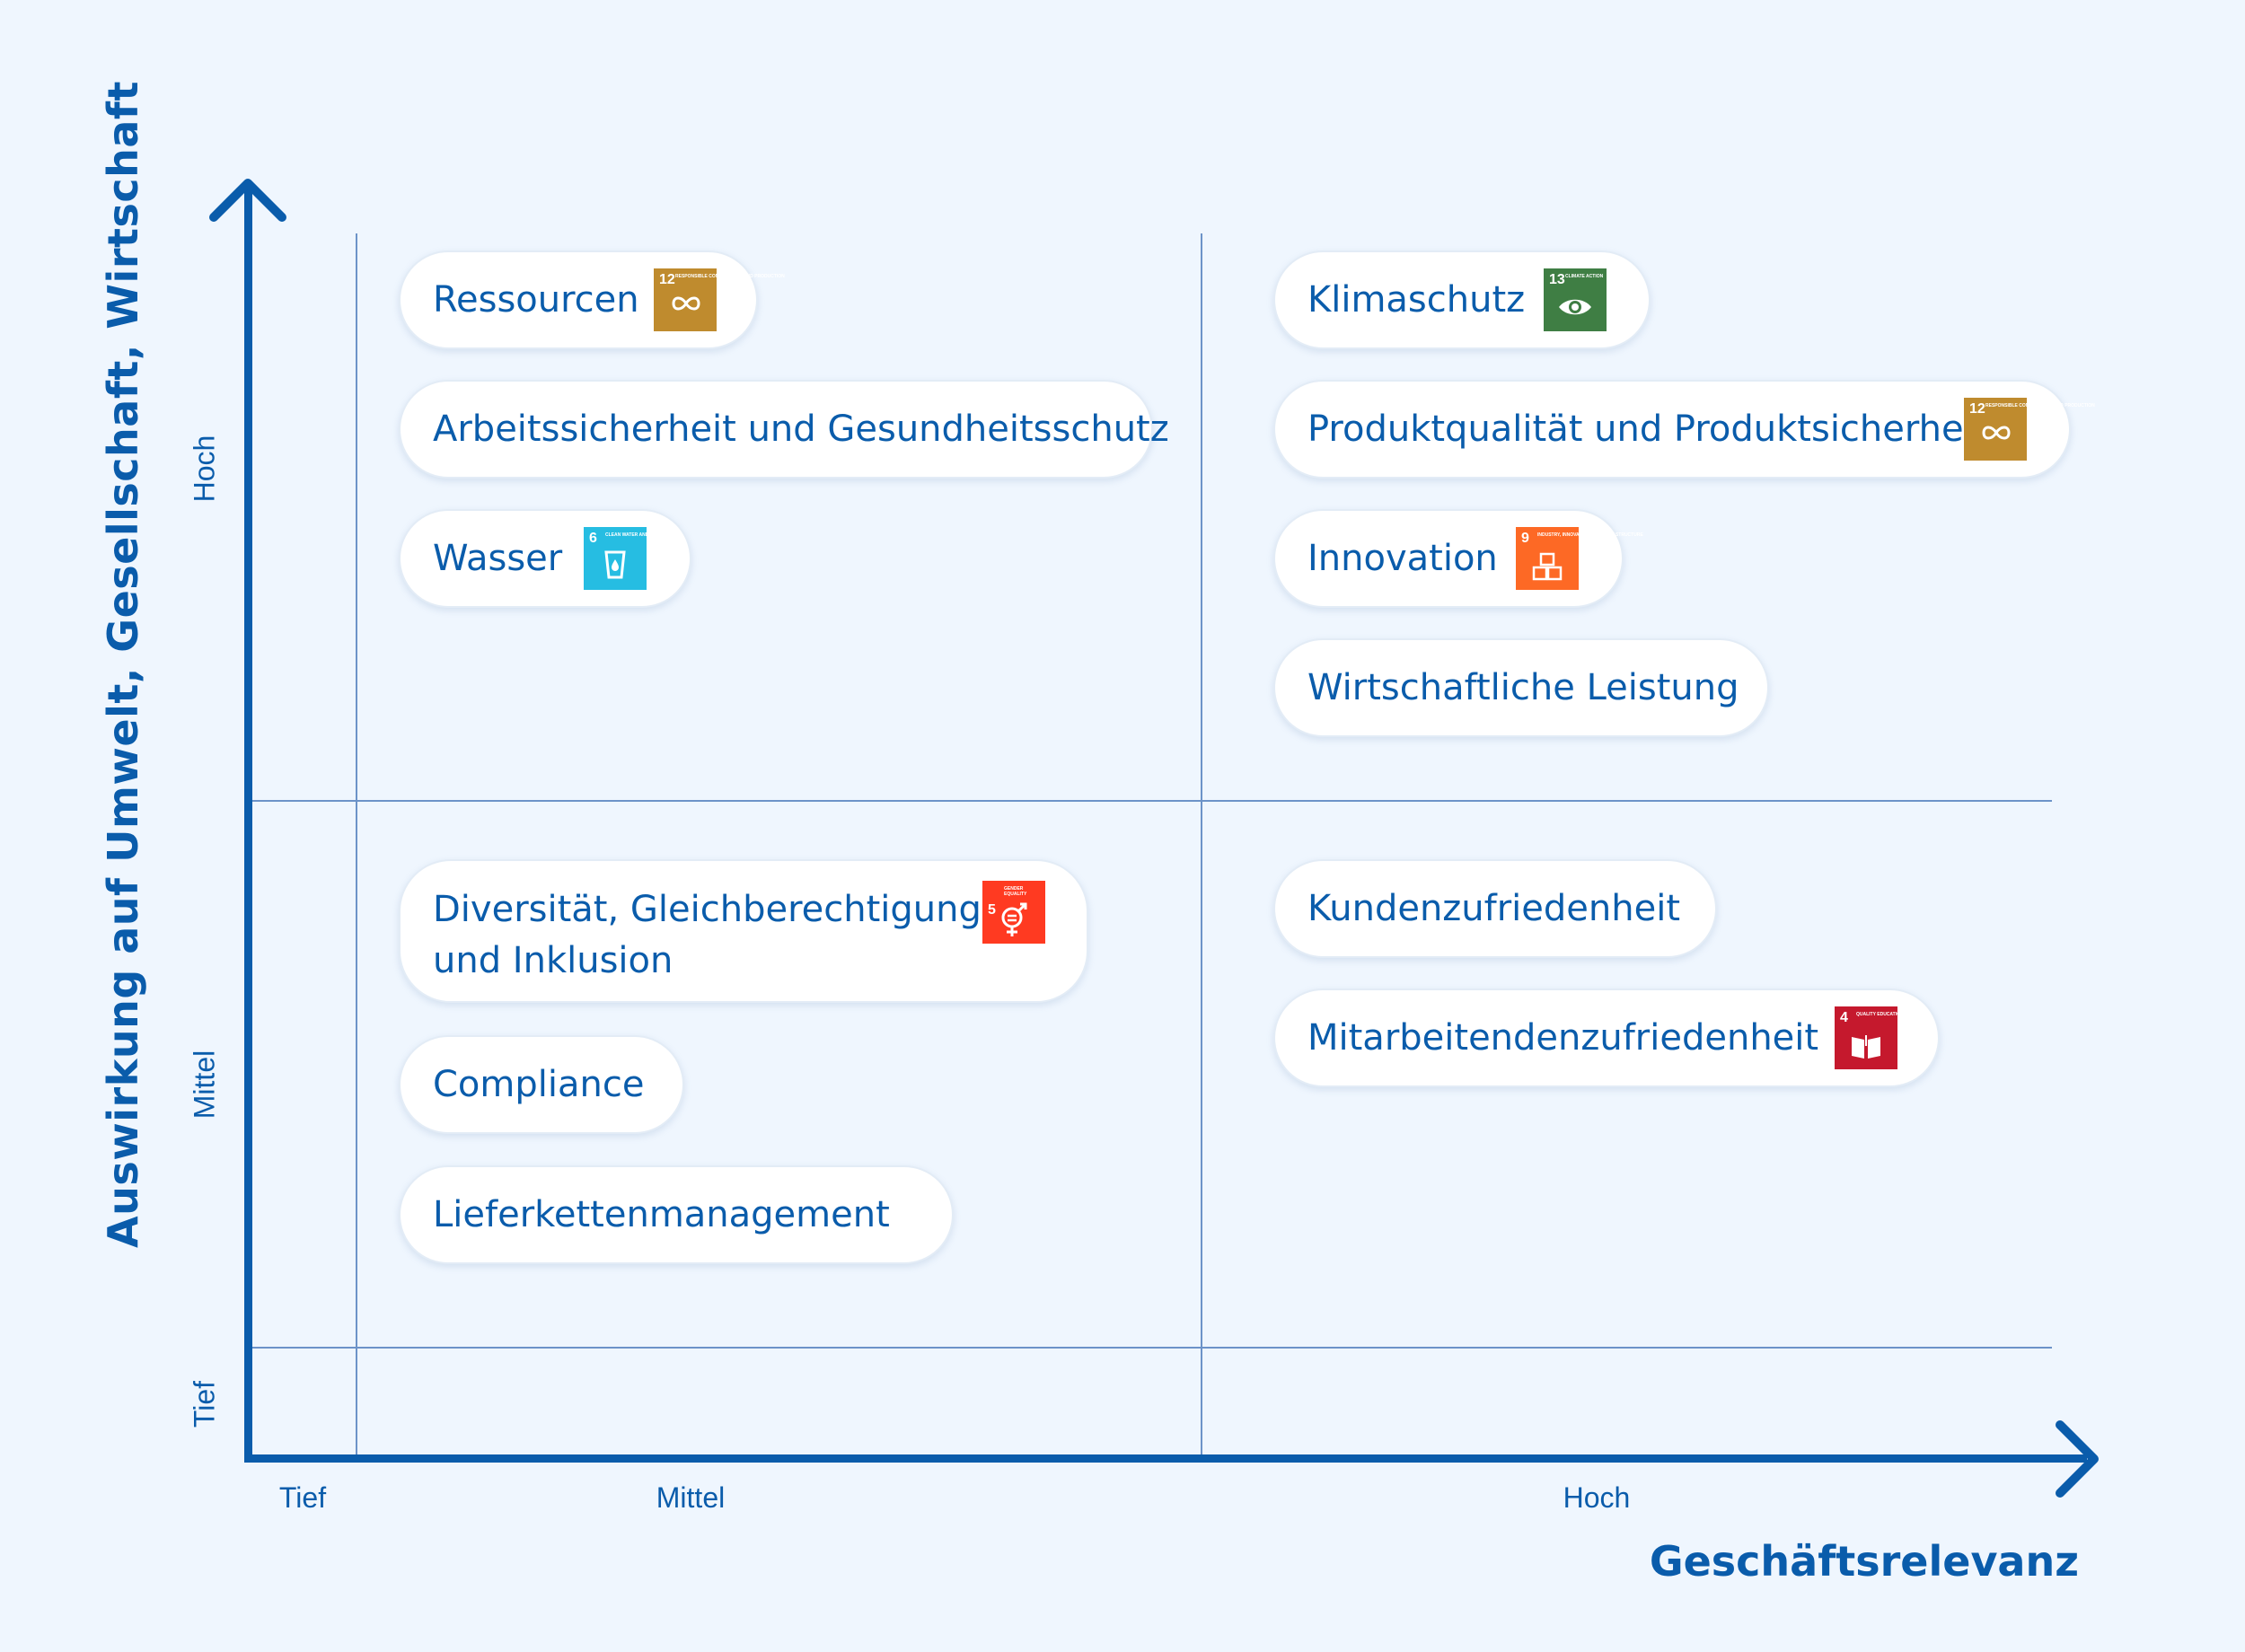 This screenshot has height=1652, width=2245. Describe the element at coordinates (615, 565) in the screenshot. I see `water-glass-icon` at that location.